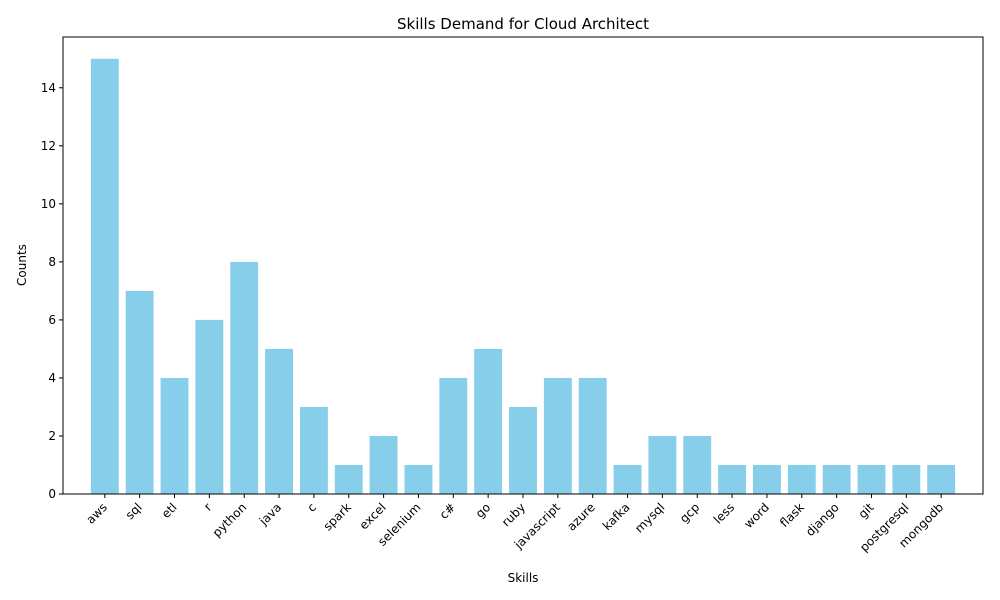 This screenshot has height=600, width=1000. Describe the element at coordinates (941, 479) in the screenshot. I see `bar-mongodb` at that location.